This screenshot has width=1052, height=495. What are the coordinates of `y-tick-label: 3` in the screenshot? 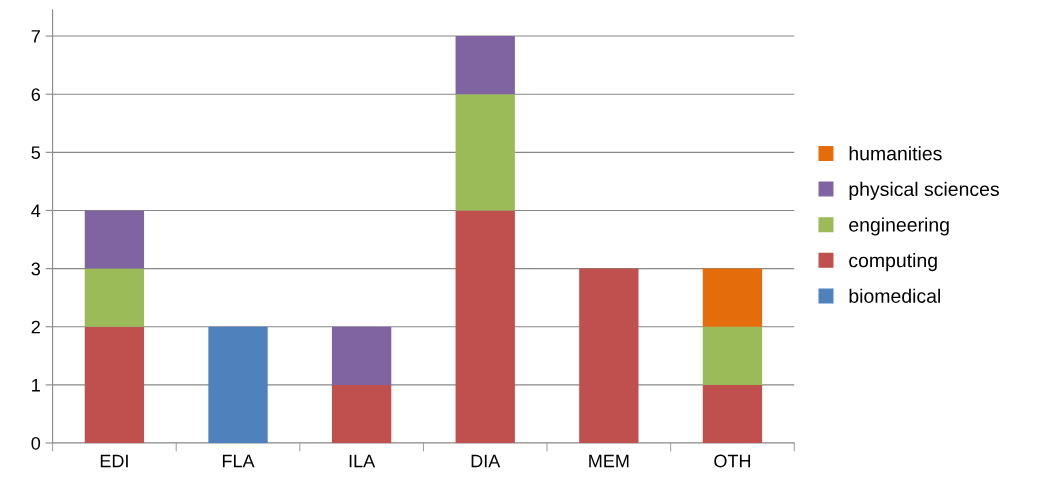 It's located at (35, 269).